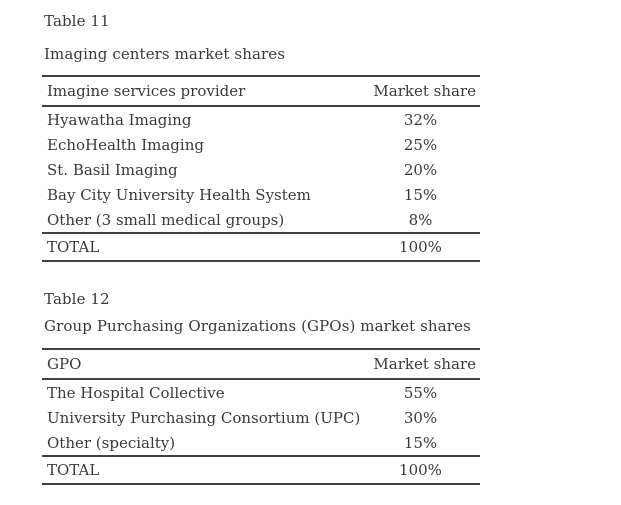  What do you see at coordinates (261, 392) in the screenshot?
I see `table-row: The Hospital Collective 55%` at bounding box center [261, 392].